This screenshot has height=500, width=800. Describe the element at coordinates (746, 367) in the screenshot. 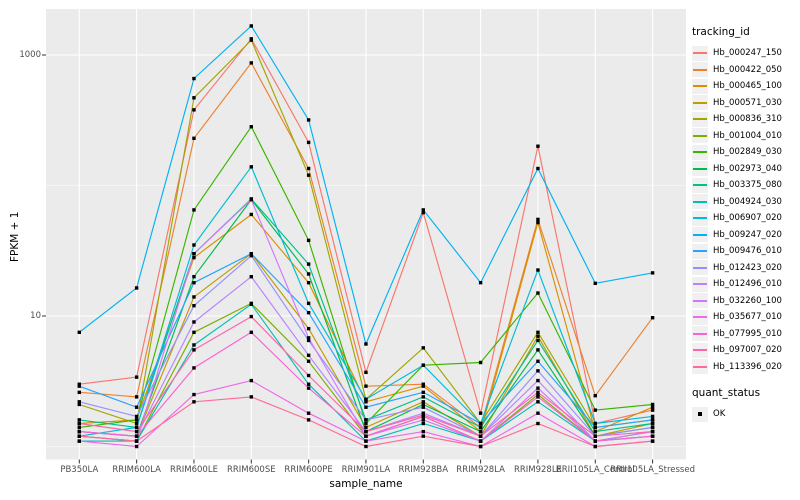

I see `legend-item-Hb_113396_020: Hb_113396_020` at that location.